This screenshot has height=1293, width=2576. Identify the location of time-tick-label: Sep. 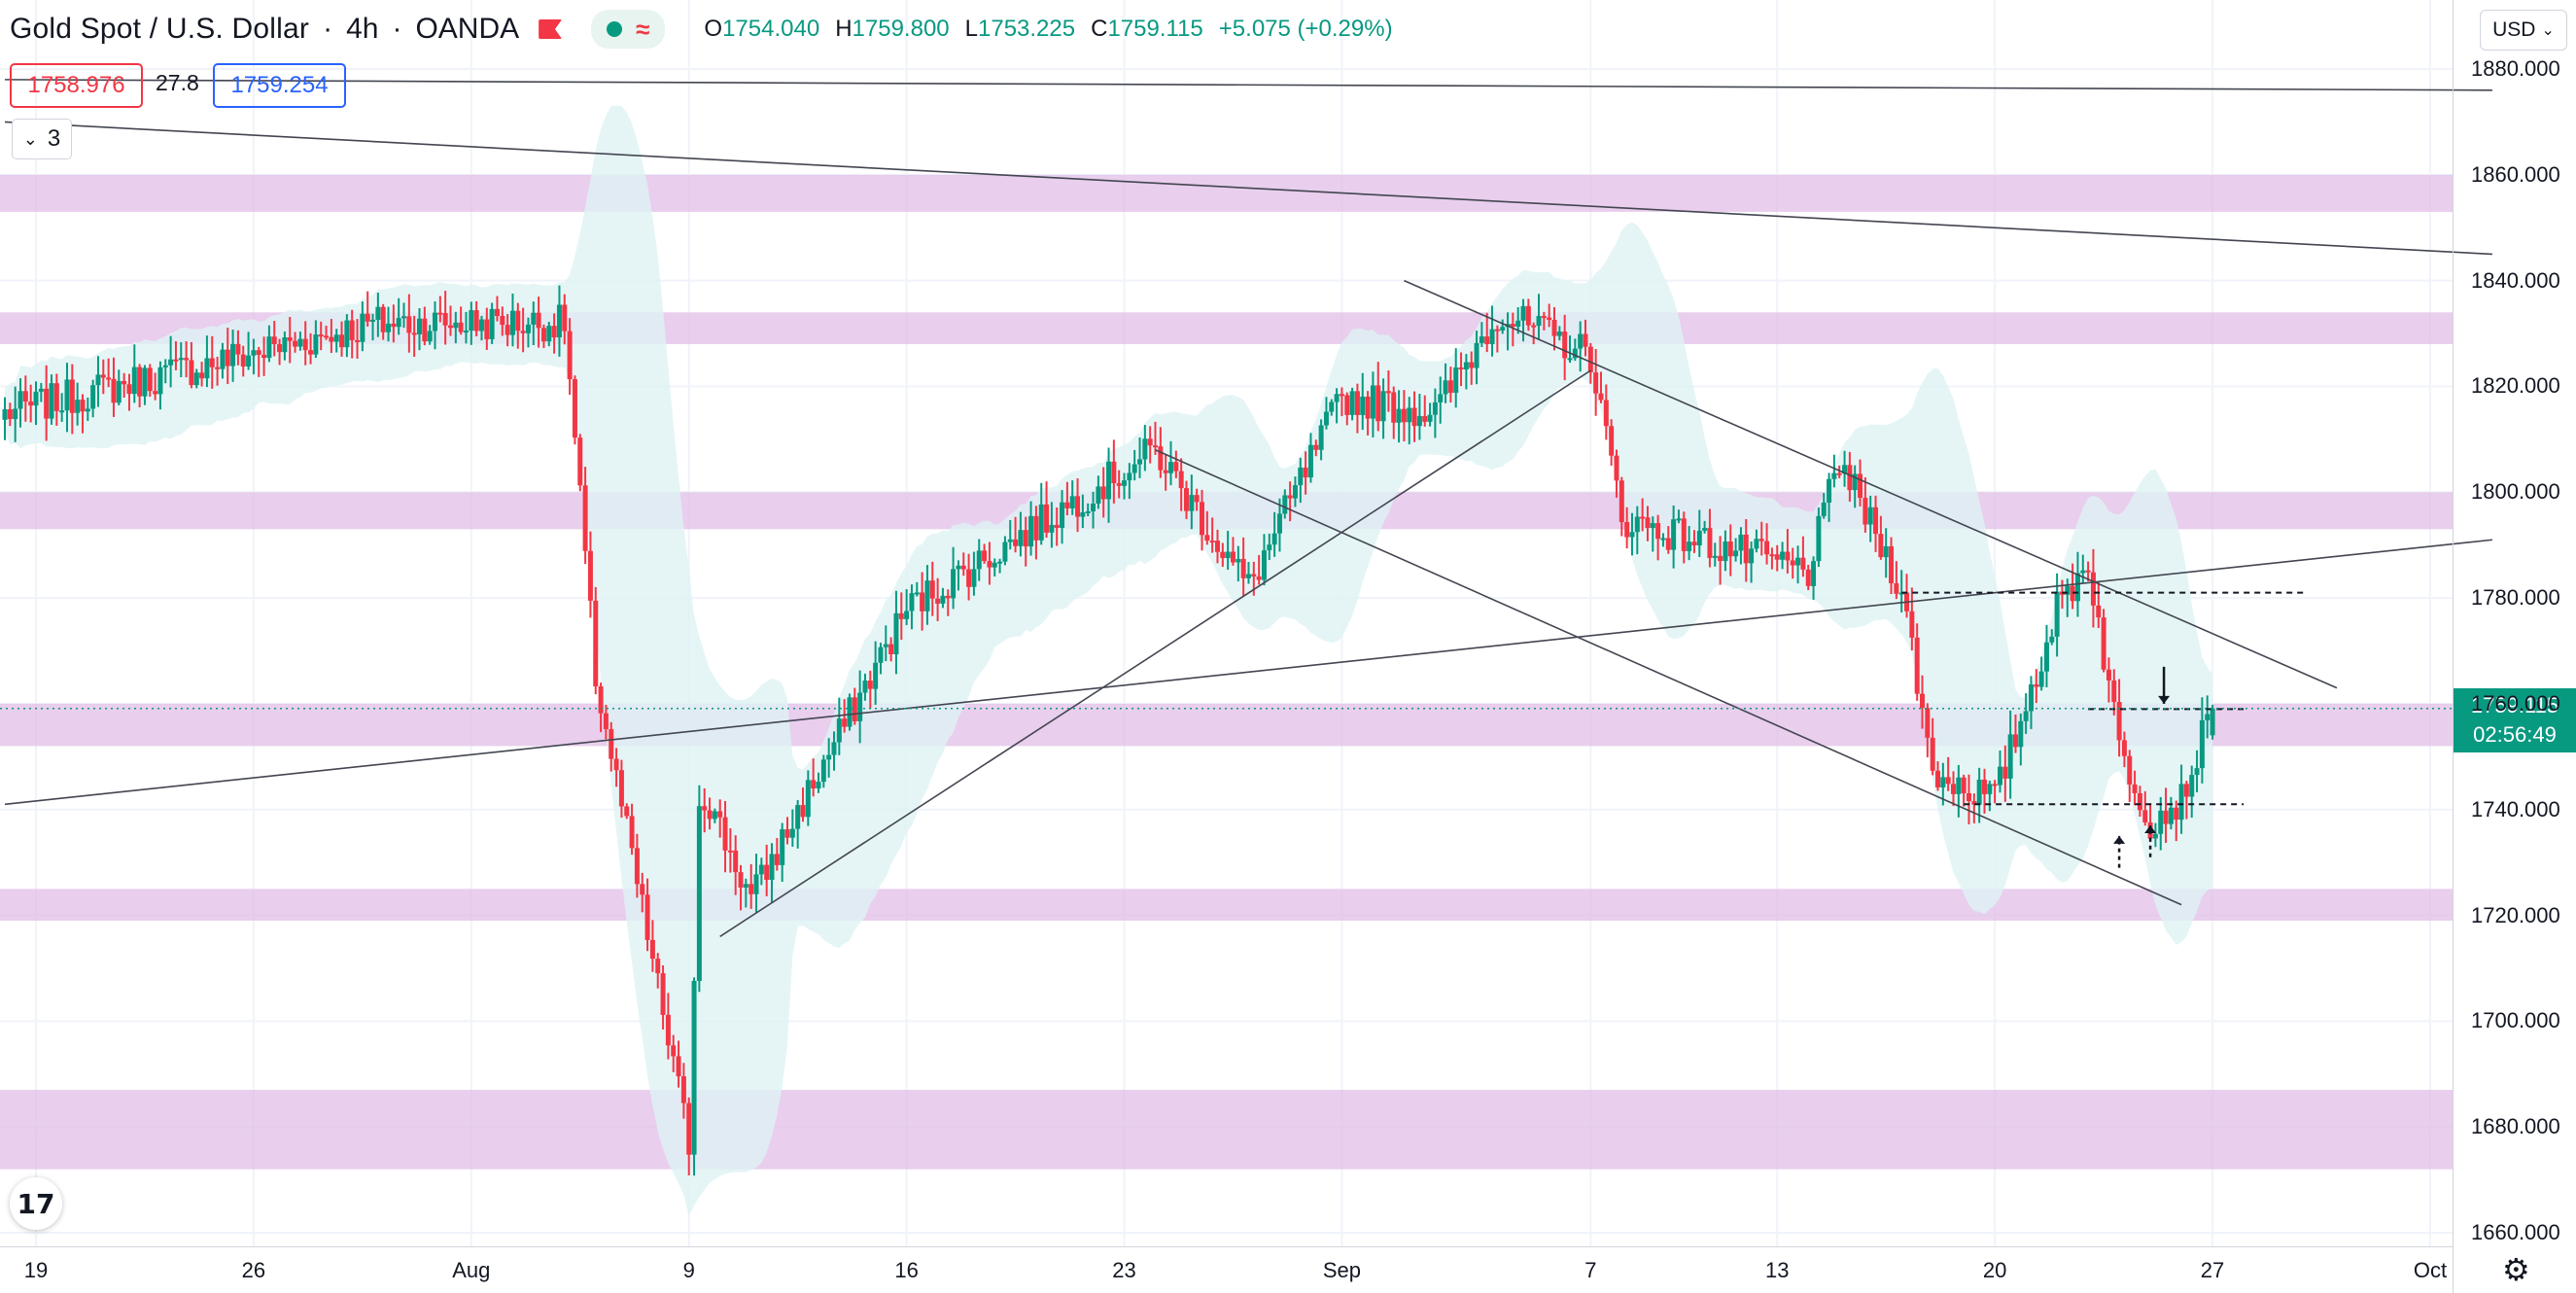
(1341, 1270).